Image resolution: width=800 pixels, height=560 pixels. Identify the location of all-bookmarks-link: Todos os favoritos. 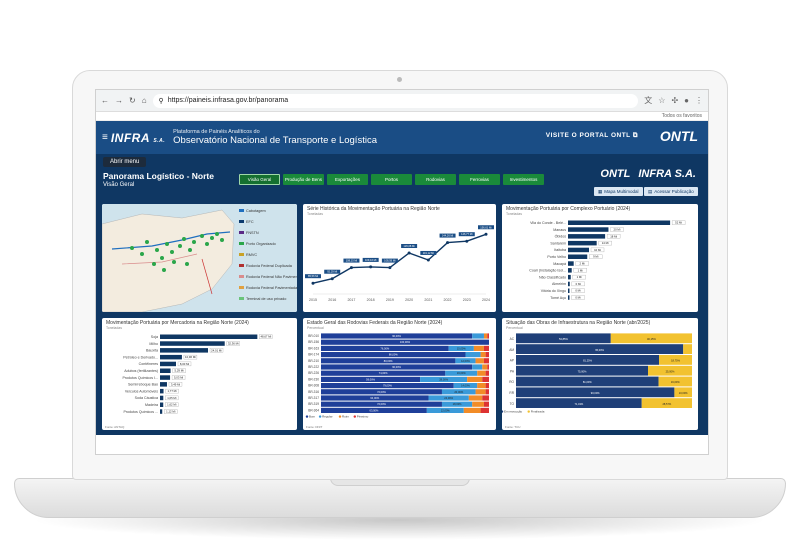
(681, 116).